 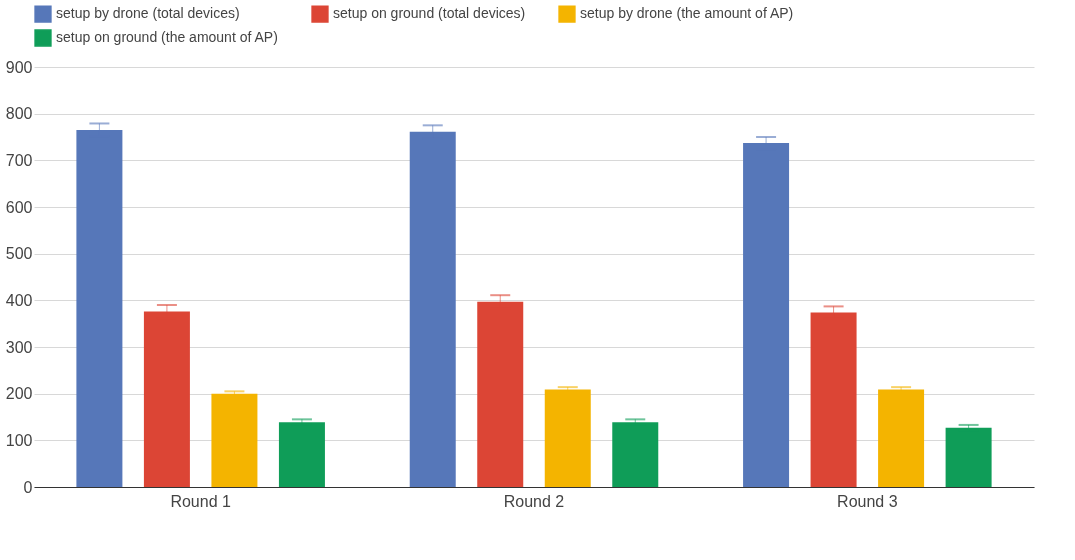 I want to click on y-tick-label: 900, so click(x=19, y=67).